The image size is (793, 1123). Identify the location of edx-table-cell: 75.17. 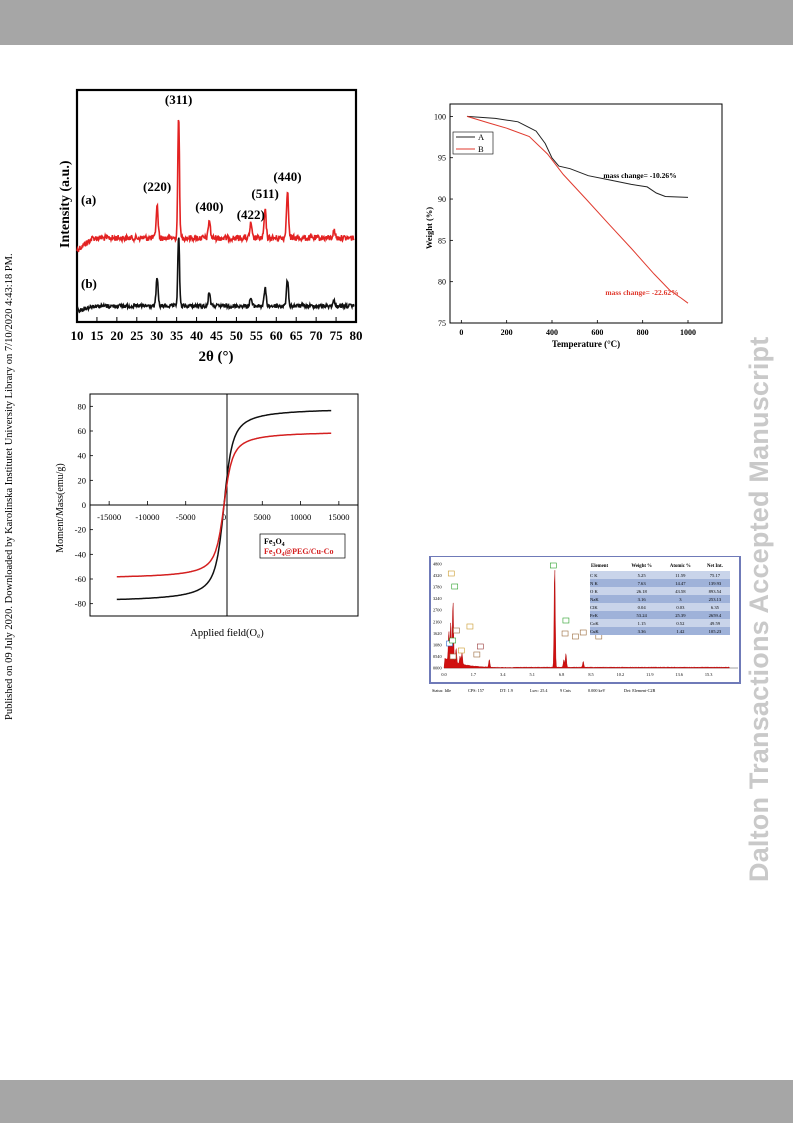
(715, 575).